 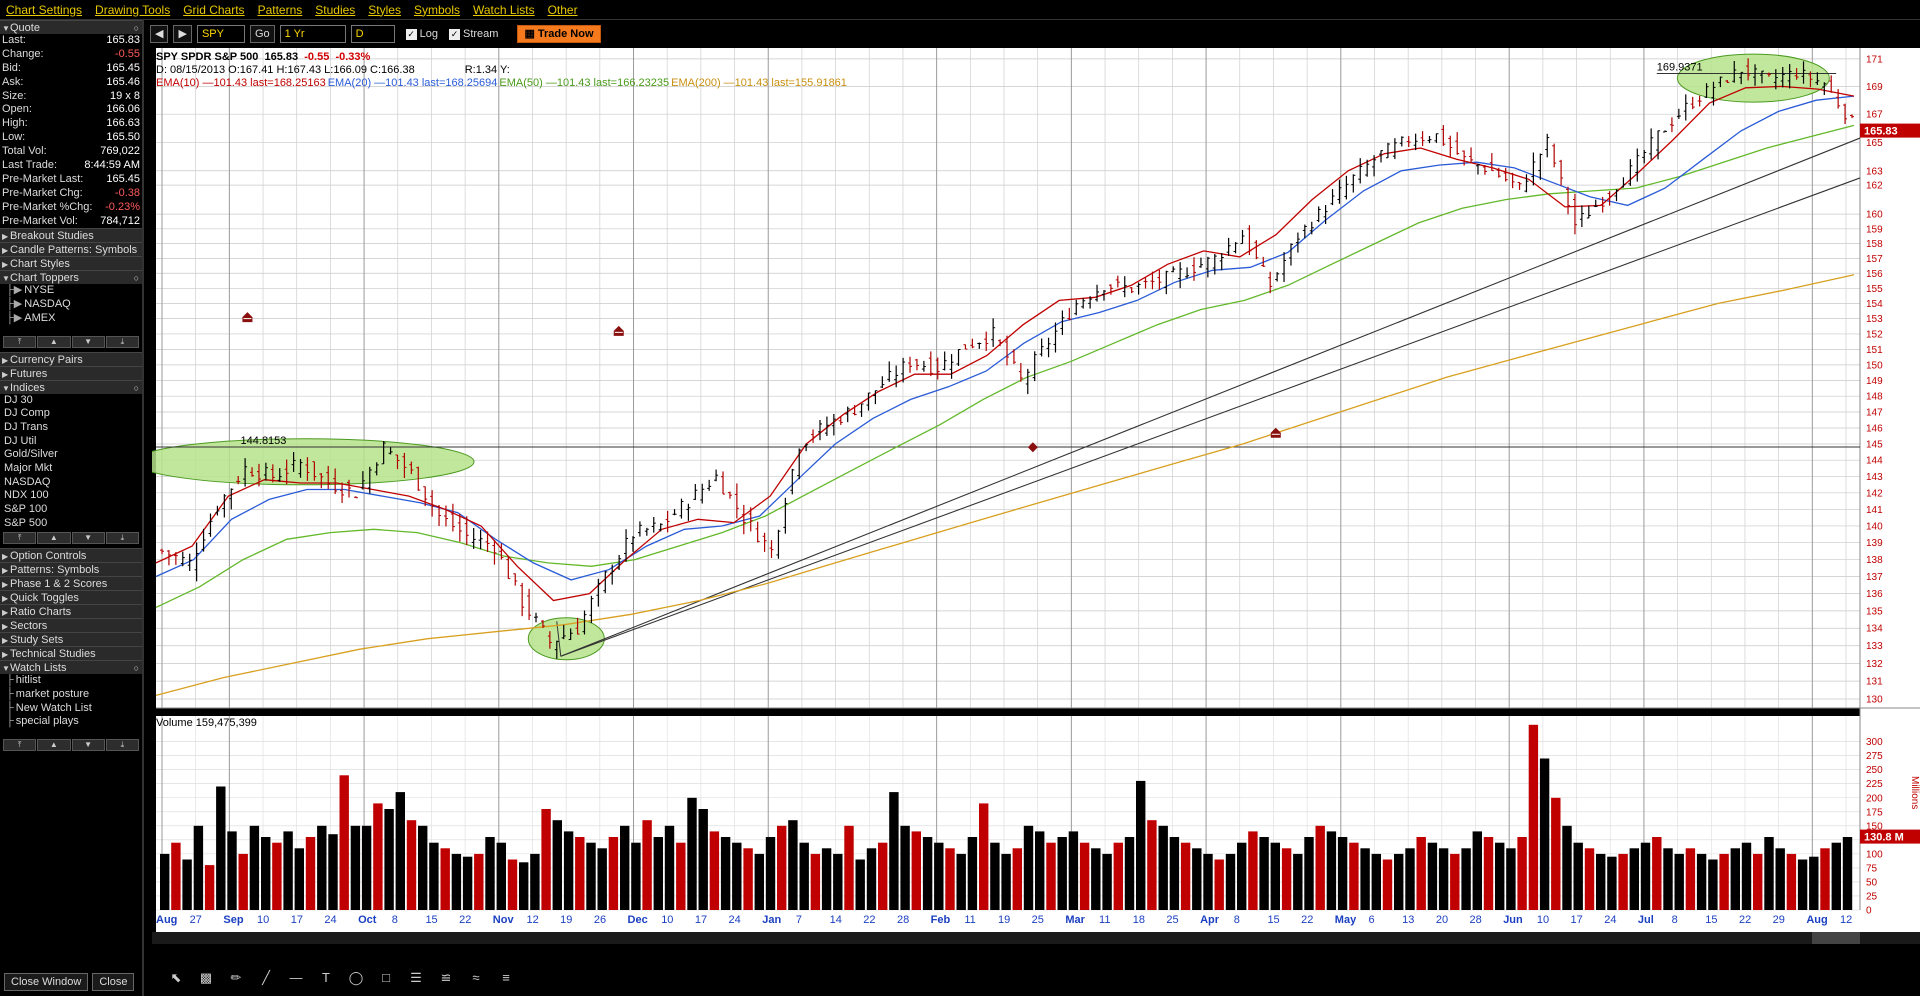 What do you see at coordinates (372, 34) in the screenshot?
I see `interval-select: D` at bounding box center [372, 34].